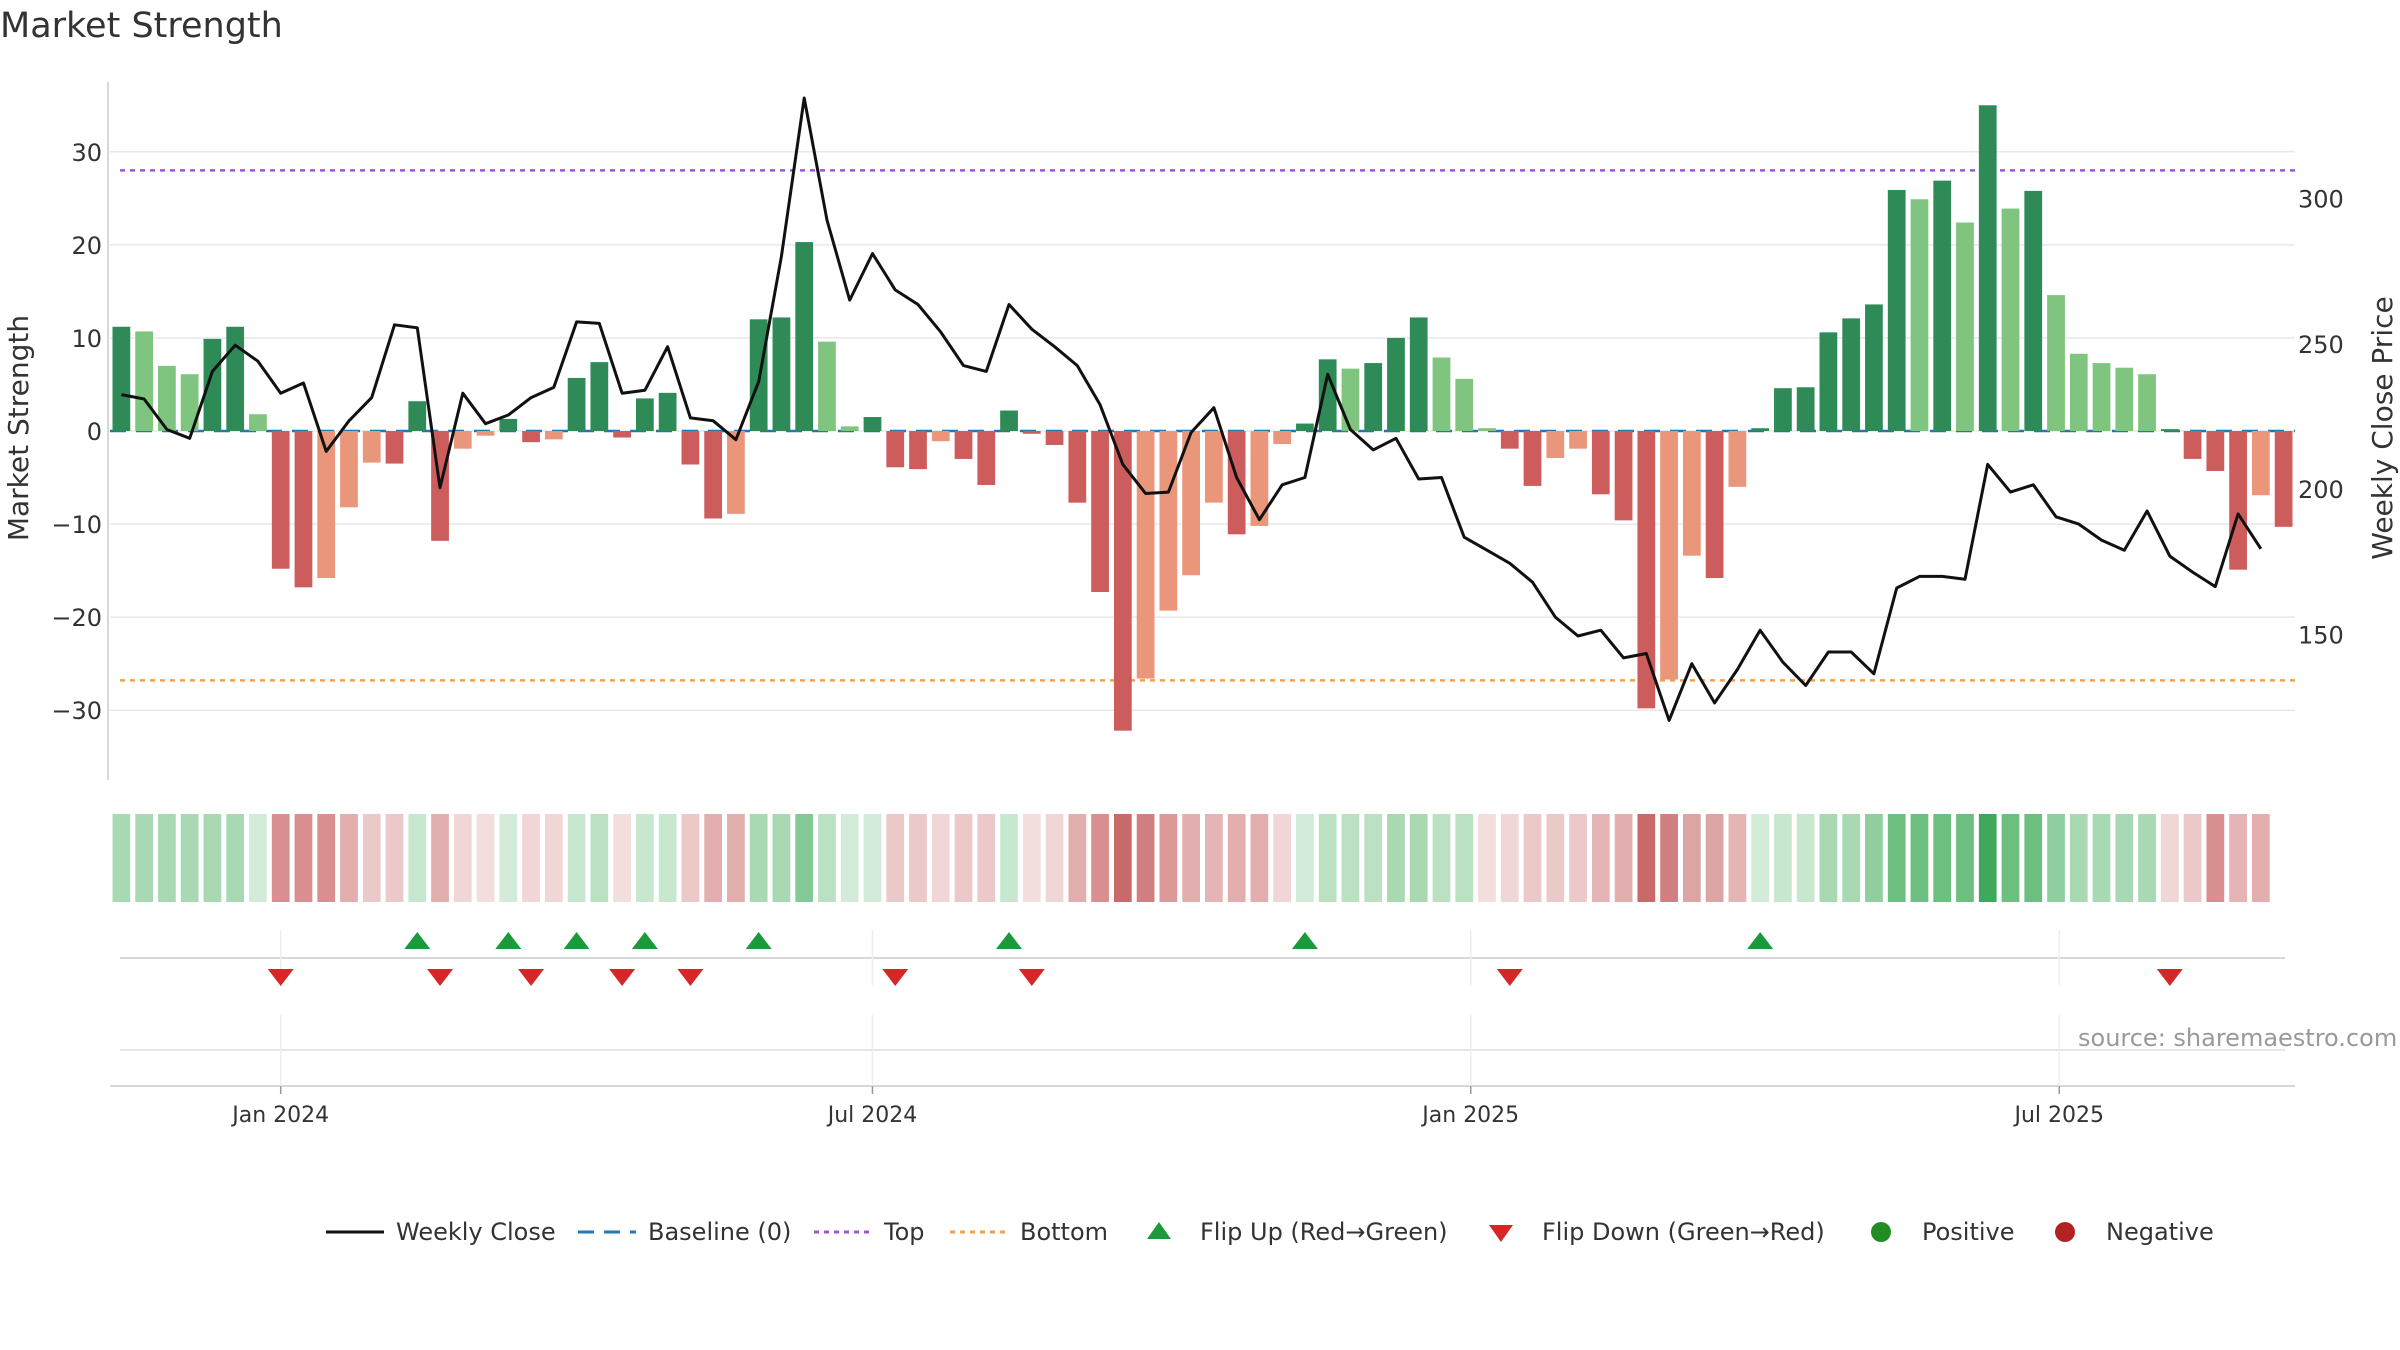 The width and height of the screenshot is (2400, 1350). Describe the element at coordinates (2160, 1232) in the screenshot. I see `legend-label: Negative` at that location.